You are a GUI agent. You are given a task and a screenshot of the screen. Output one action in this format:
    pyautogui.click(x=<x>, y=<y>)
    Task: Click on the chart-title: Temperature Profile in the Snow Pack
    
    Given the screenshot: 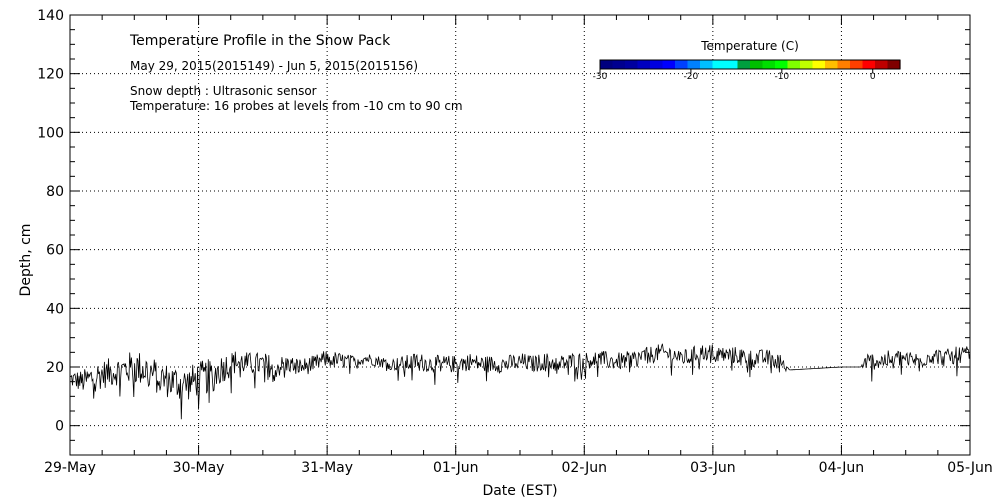 What is the action you would take?
    pyautogui.click(x=260, y=41)
    